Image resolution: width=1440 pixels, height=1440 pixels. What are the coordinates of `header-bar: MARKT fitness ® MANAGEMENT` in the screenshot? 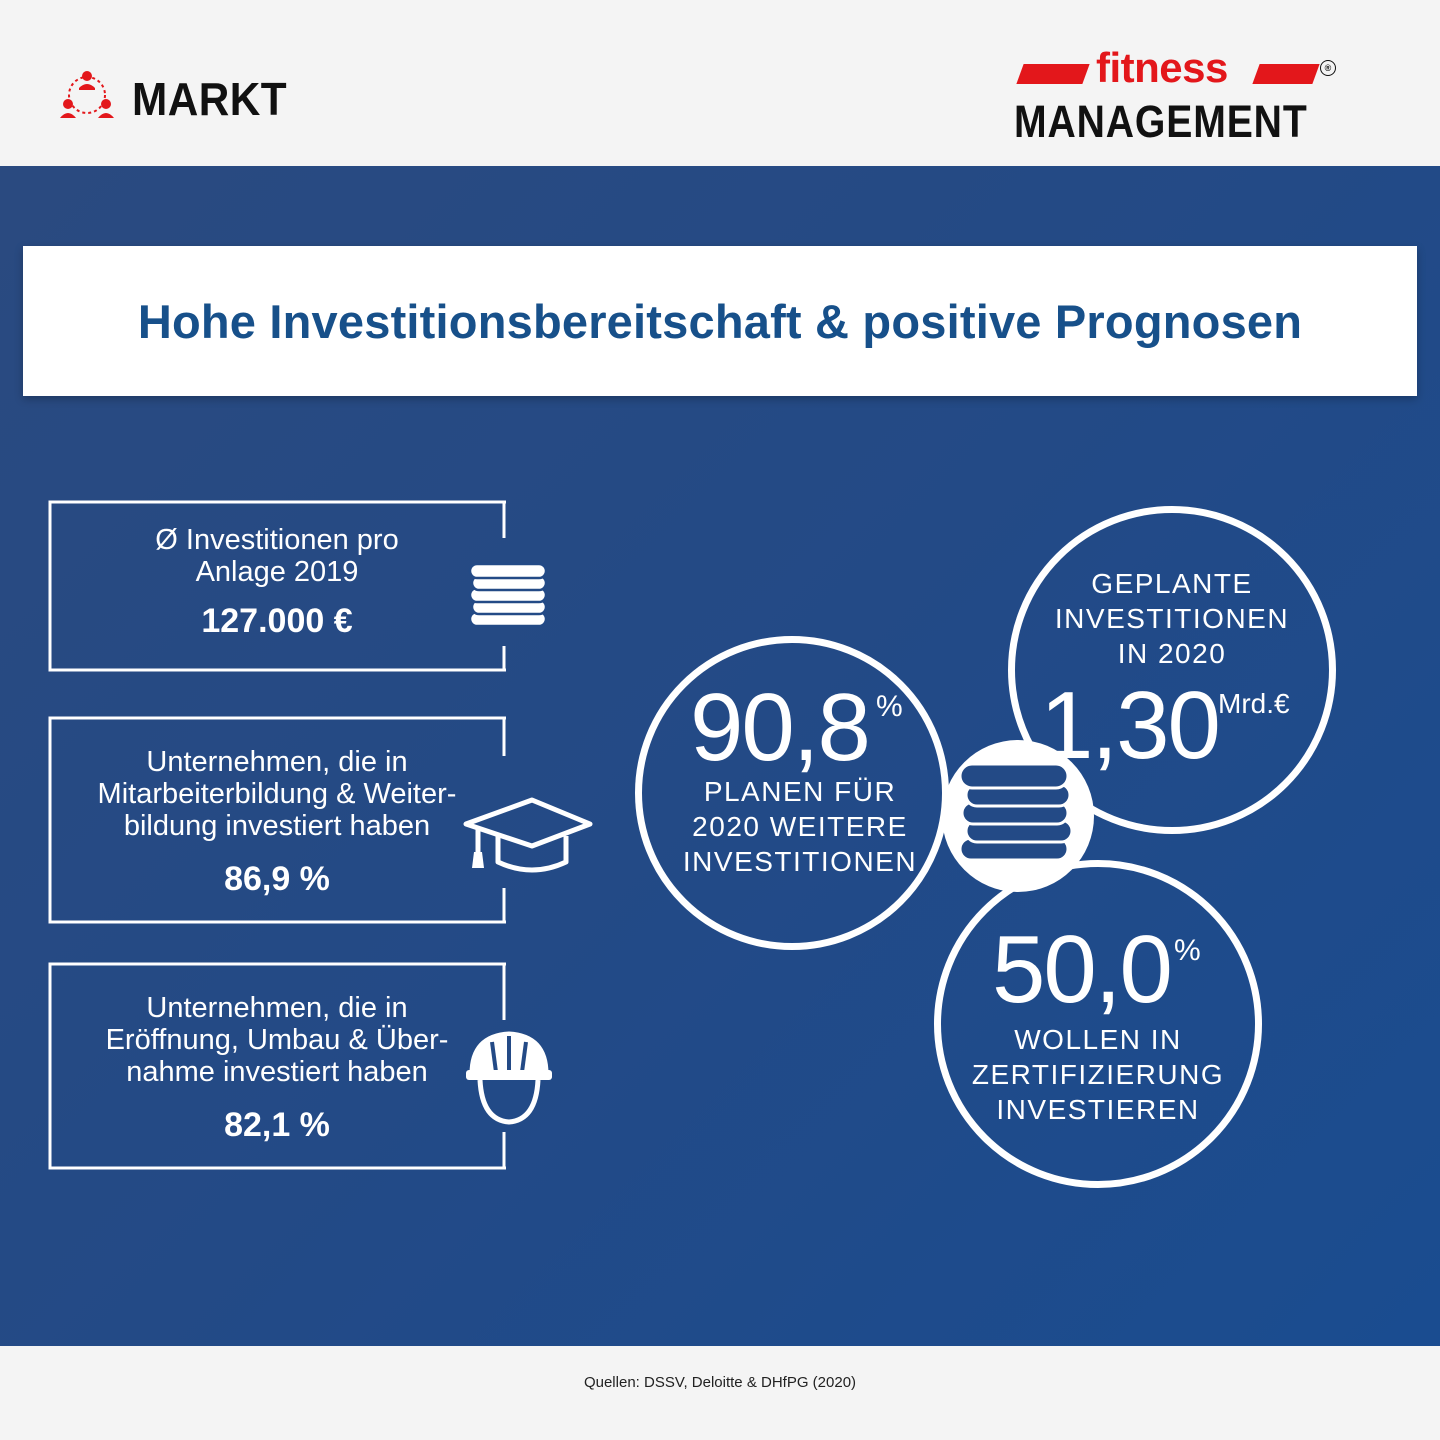 It's located at (720, 83).